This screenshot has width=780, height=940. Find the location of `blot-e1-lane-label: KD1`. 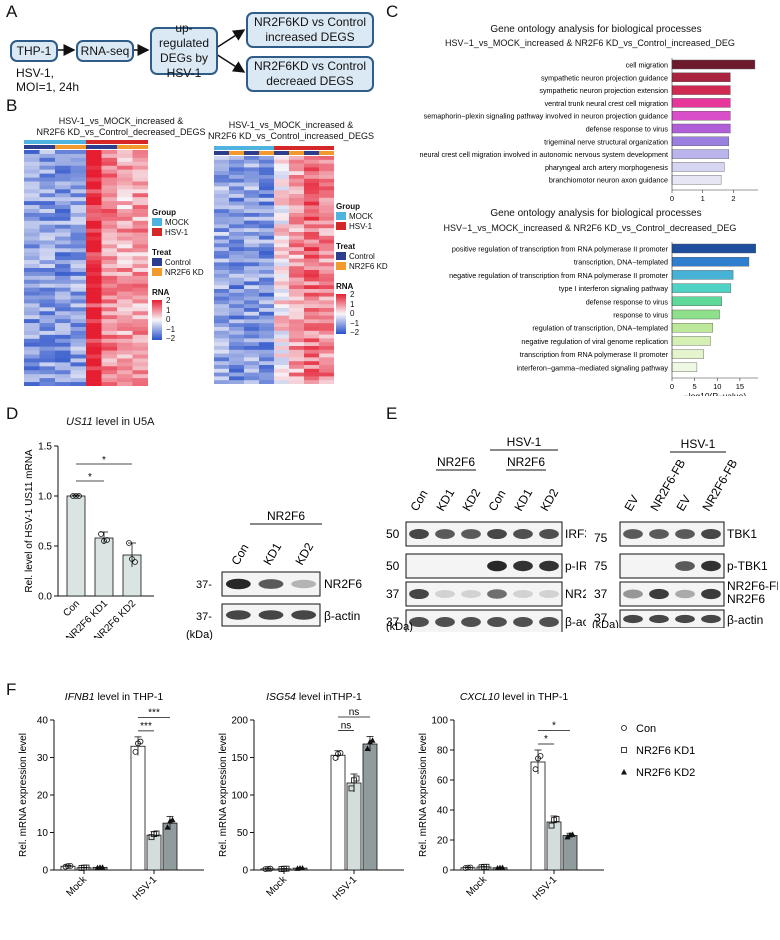

blot-e1-lane-label: KD1 is located at coordinates (523, 499).